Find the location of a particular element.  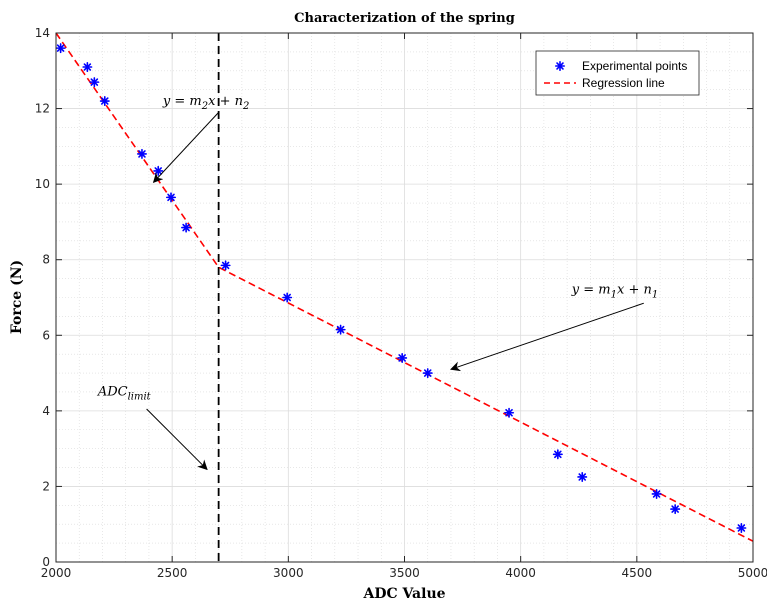

legend-asterisk is located at coordinates (560, 65).